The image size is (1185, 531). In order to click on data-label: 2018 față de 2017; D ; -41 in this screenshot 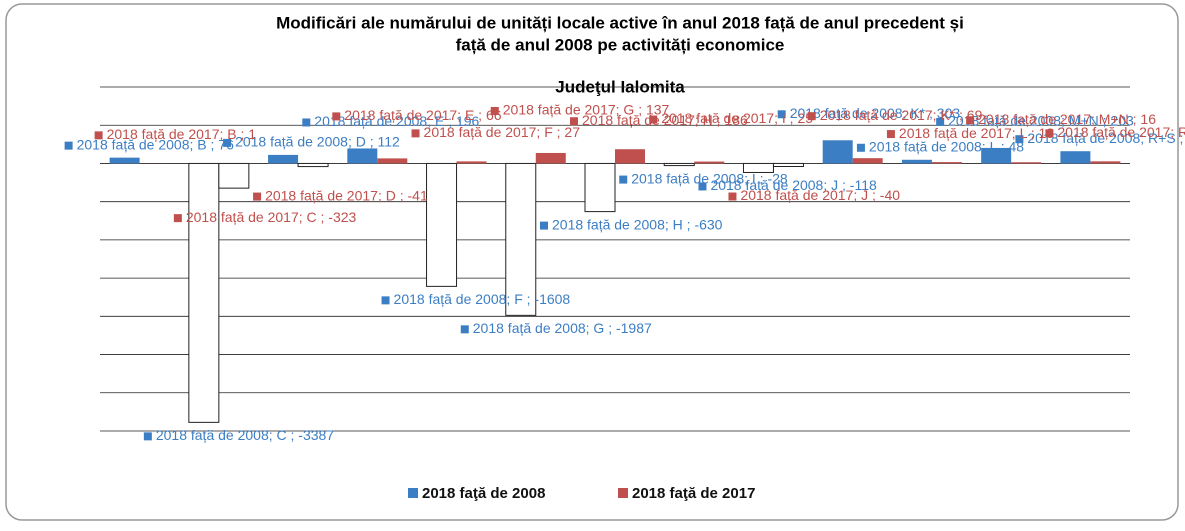, I will do `click(346, 195)`.